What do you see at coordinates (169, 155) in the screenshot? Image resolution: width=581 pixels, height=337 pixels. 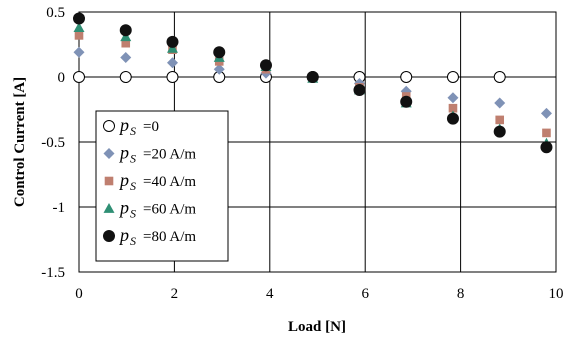 I see `legend-label: =20 A/m` at bounding box center [169, 155].